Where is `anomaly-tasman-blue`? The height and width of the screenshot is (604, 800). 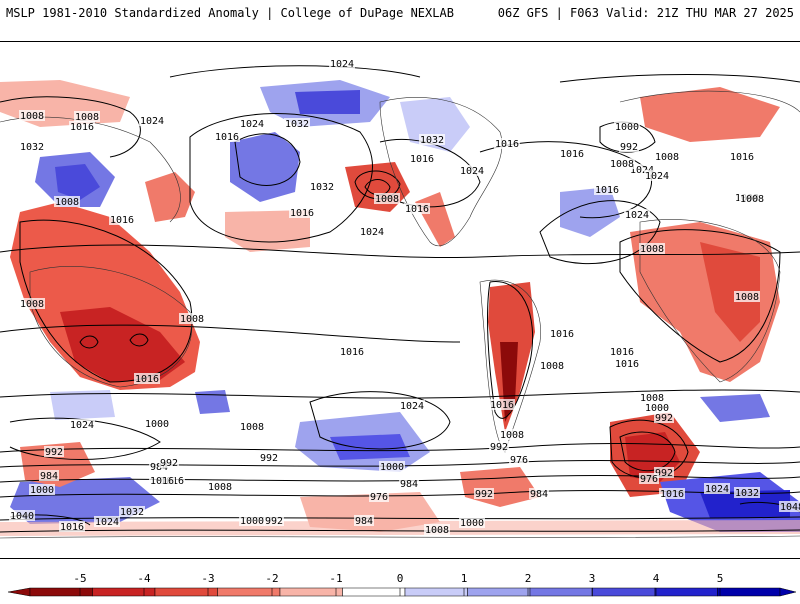 anomaly-tasman-blue is located at coordinates (212, 402).